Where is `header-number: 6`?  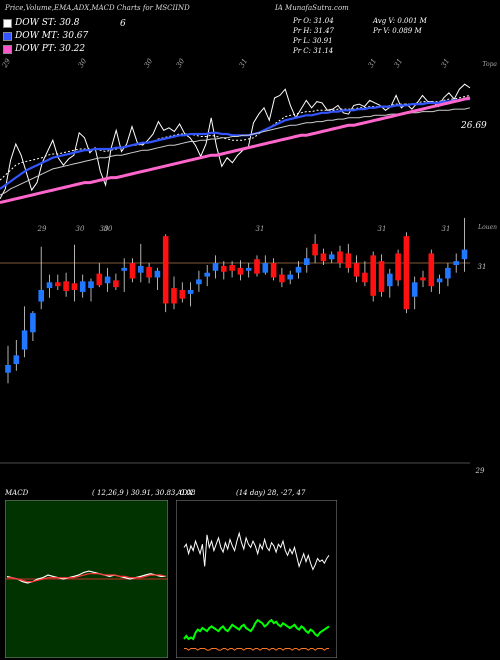
header-number: 6 is located at coordinates (123, 24).